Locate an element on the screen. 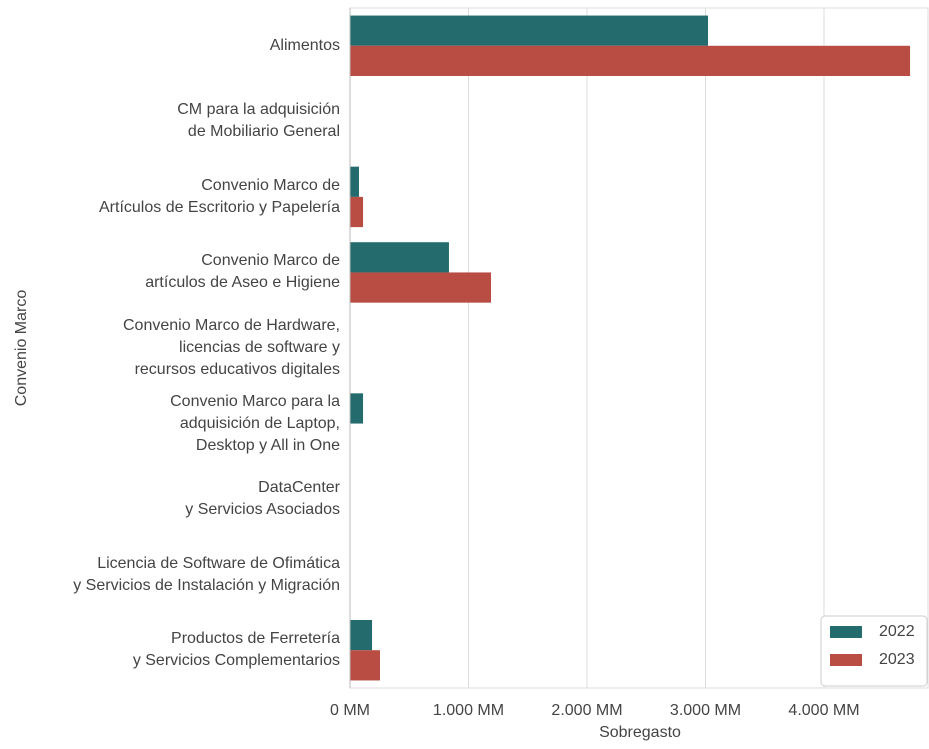 The height and width of the screenshot is (749, 929). x-axis-title: Sobregasto is located at coordinates (640, 732).